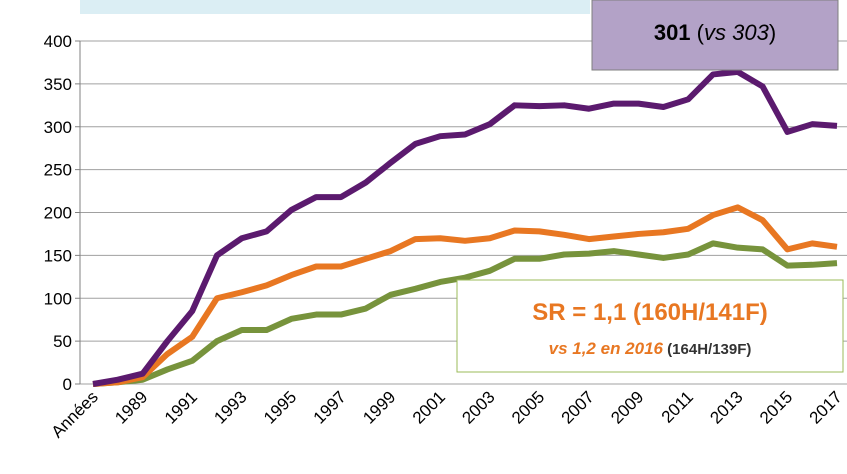 The image size is (847, 474). What do you see at coordinates (58, 170) in the screenshot?
I see `y-tick-label: 250` at bounding box center [58, 170].